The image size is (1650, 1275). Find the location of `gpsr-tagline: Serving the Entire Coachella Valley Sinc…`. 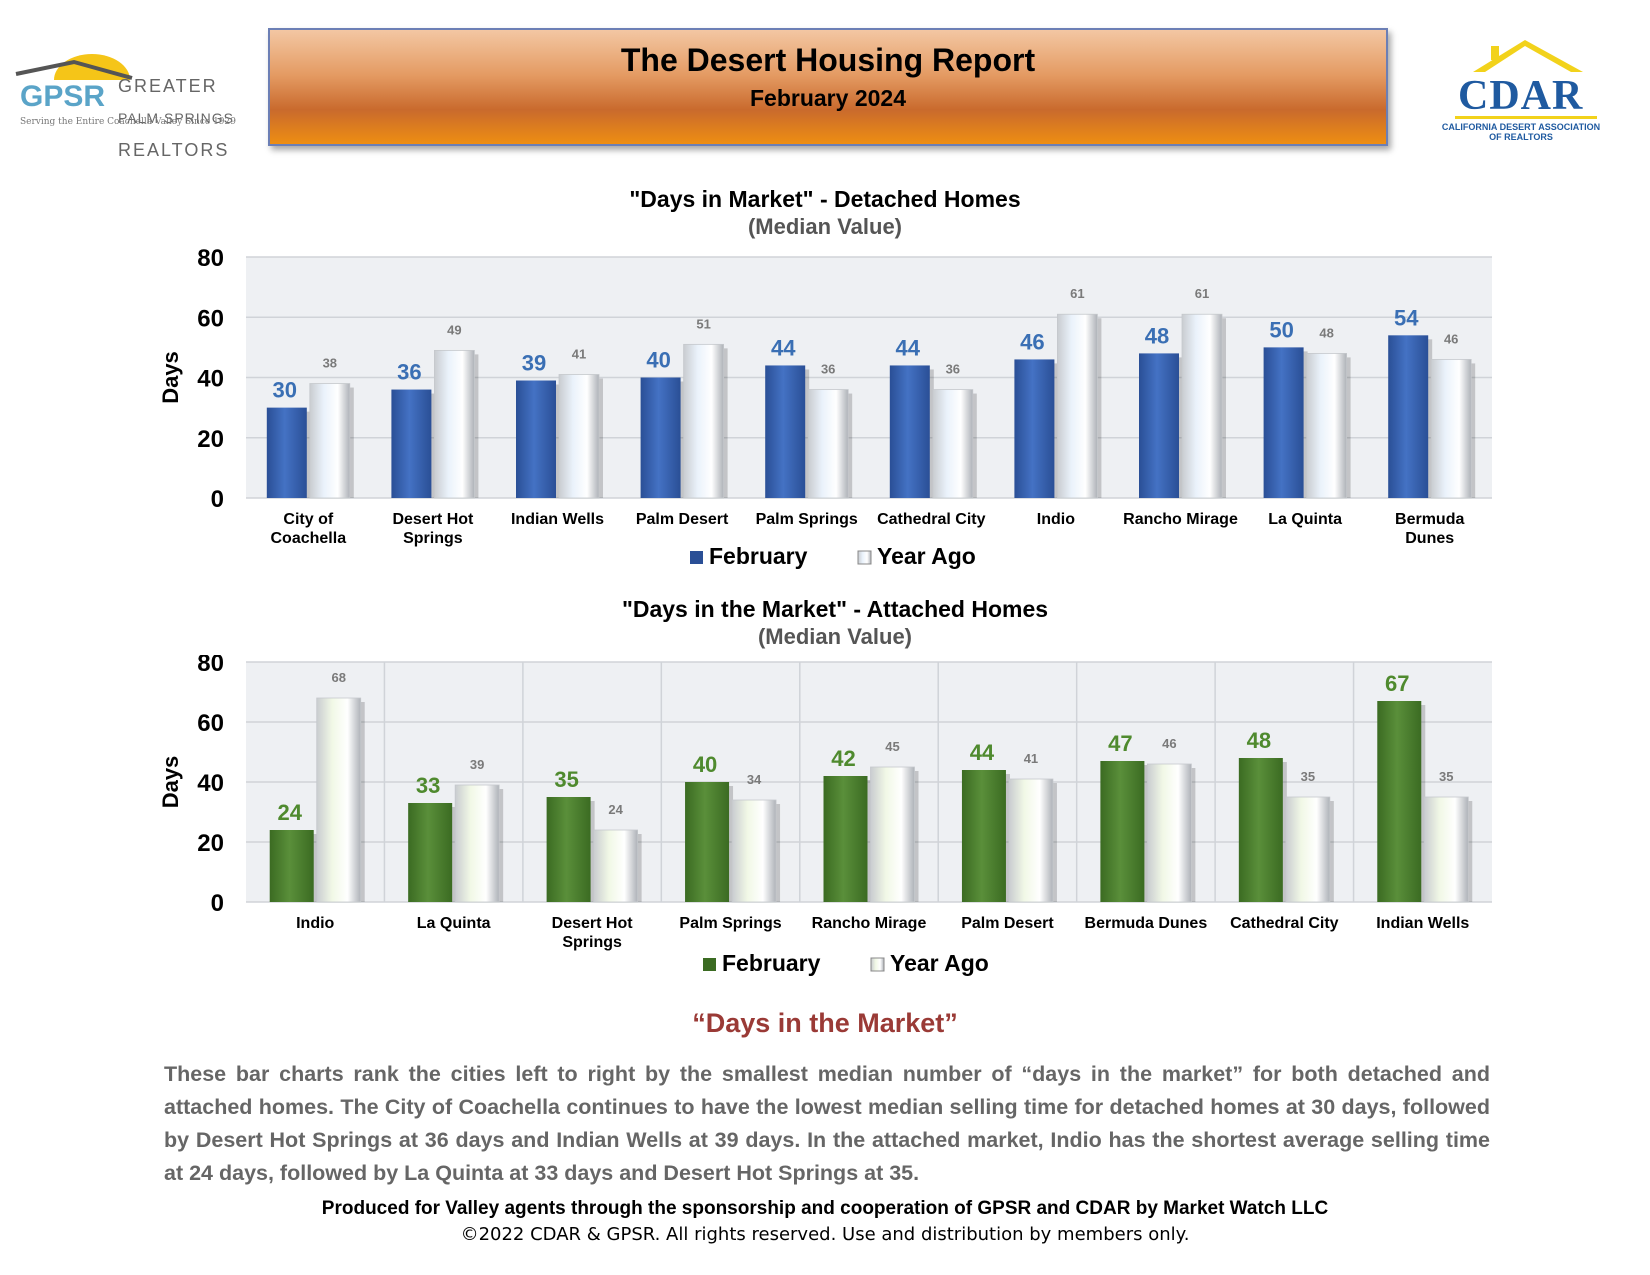

gpsr-tagline: Serving the Entire Coachella Valley Sinc… is located at coordinates (128, 122).